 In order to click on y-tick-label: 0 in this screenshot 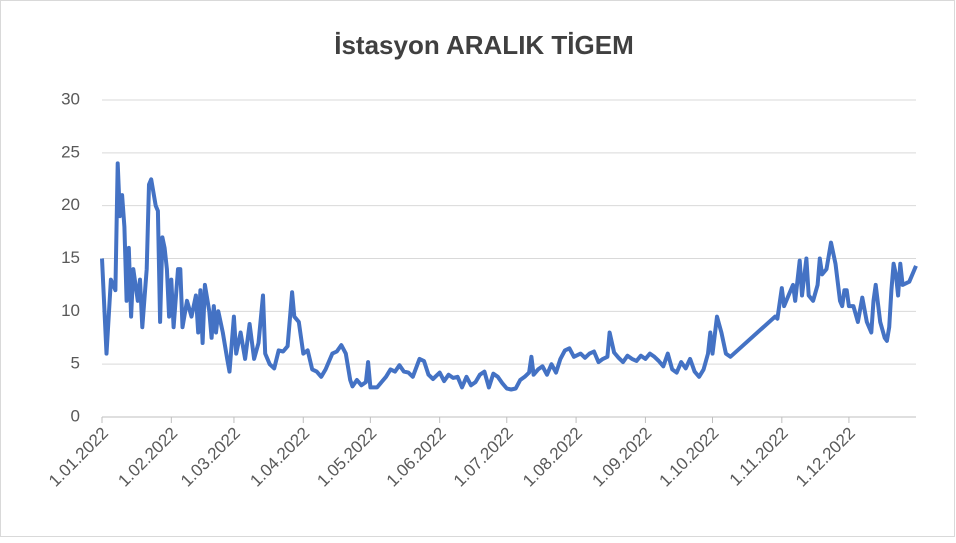, I will do `click(75, 415)`.